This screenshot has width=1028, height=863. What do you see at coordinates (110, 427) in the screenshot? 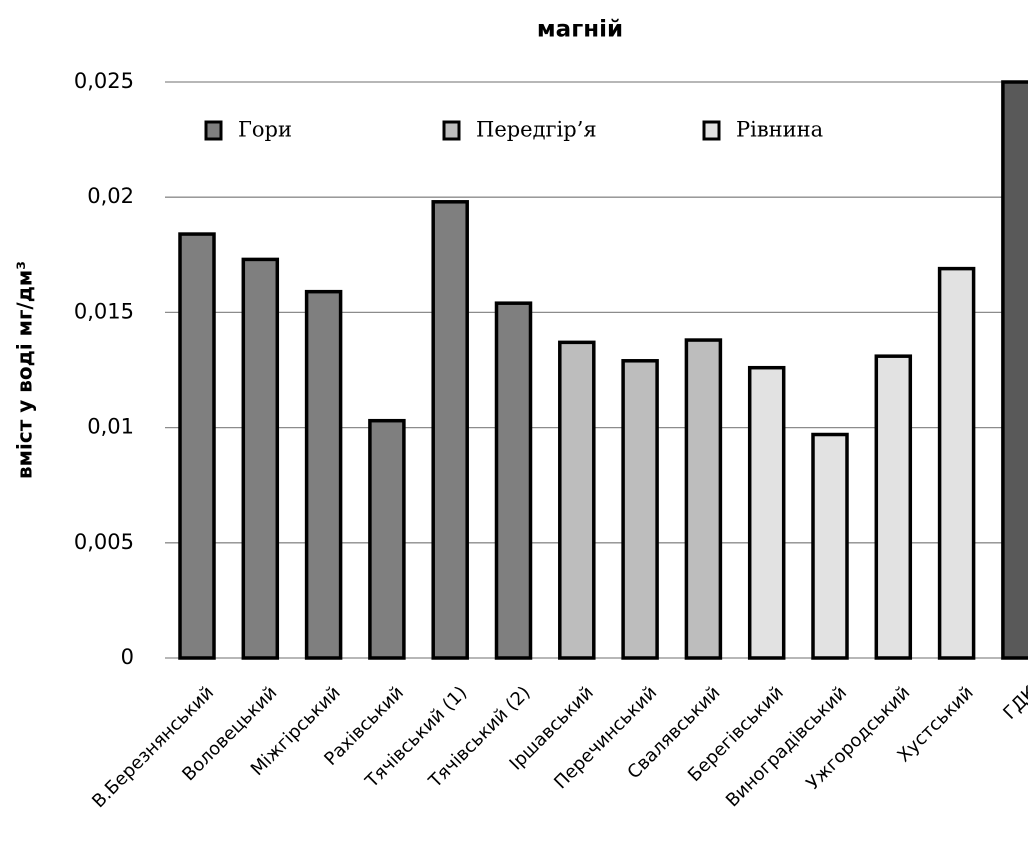
I see `y-tick-label: 0,01` at bounding box center [110, 427].